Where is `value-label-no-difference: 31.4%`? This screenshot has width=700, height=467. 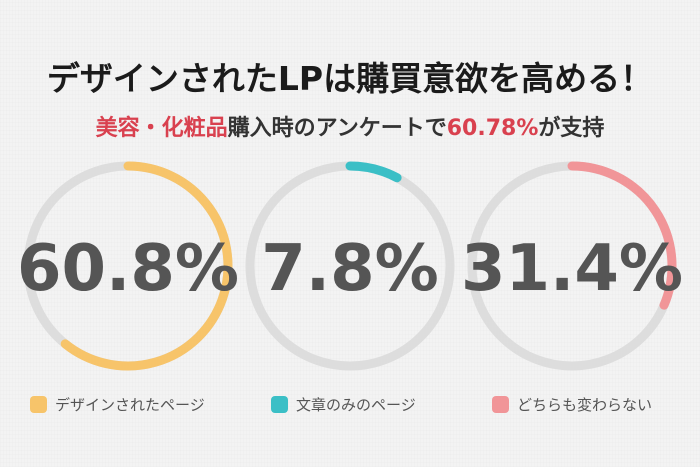 value-label-no-difference: 31.4% is located at coordinates (572, 269).